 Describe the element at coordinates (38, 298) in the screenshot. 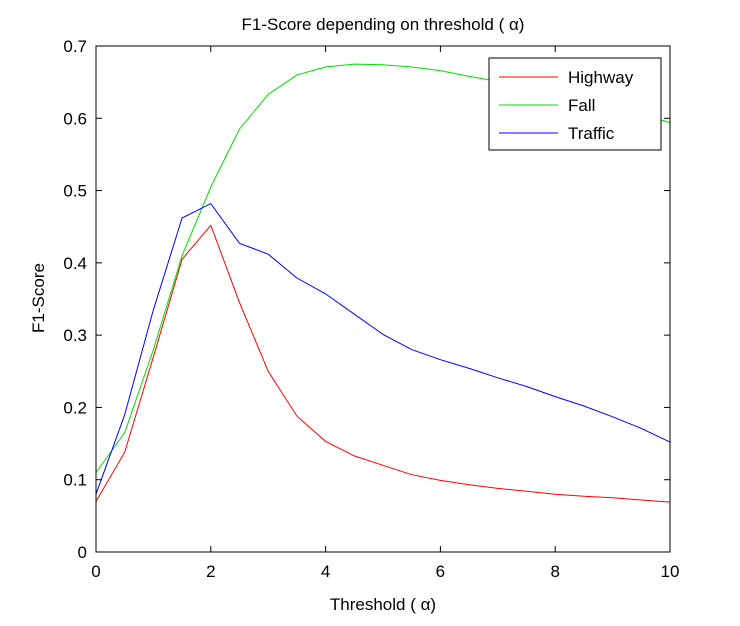

I see `y-axis-label: F1-Score` at that location.